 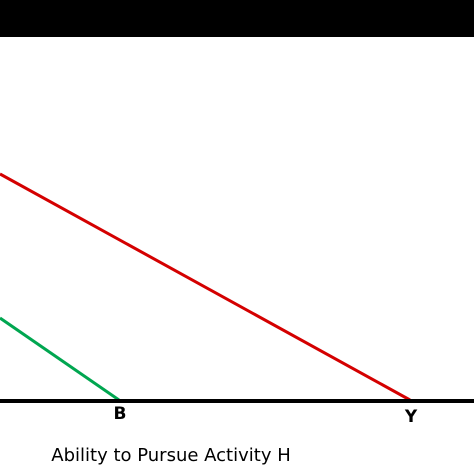 I want to click on top-bar, so click(x=237, y=18).